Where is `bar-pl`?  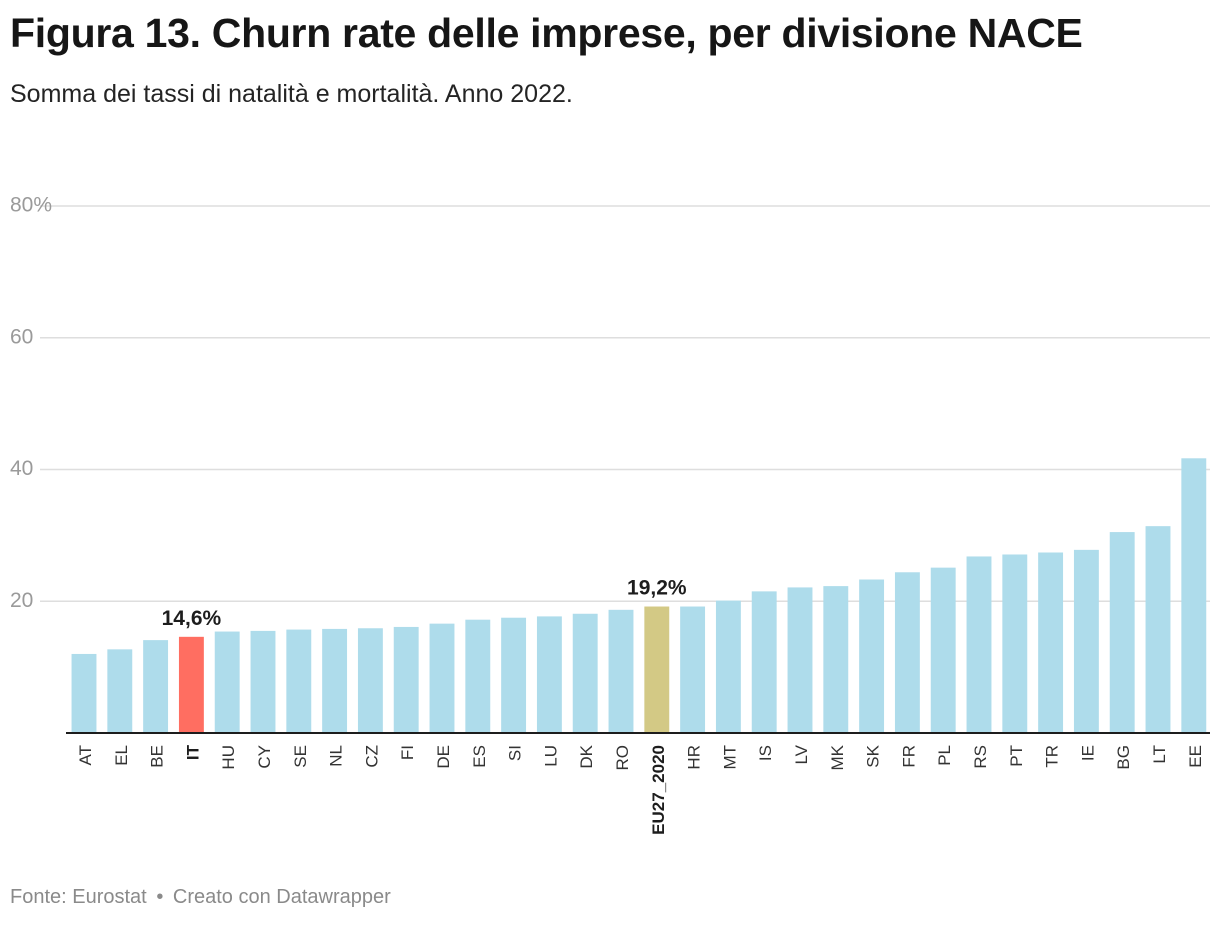
bar-pl is located at coordinates (943, 650).